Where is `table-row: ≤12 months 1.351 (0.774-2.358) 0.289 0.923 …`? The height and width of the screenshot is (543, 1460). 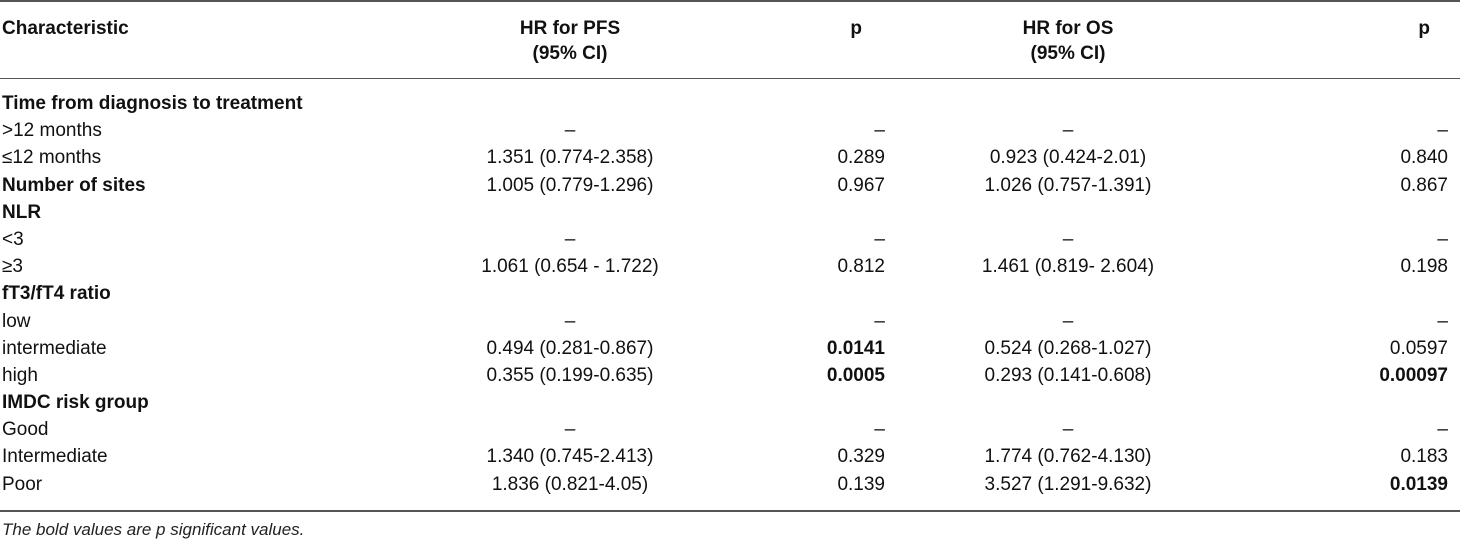 table-row: ≤12 months 1.351 (0.774-2.358) 0.289 0.923 … is located at coordinates (730, 157).